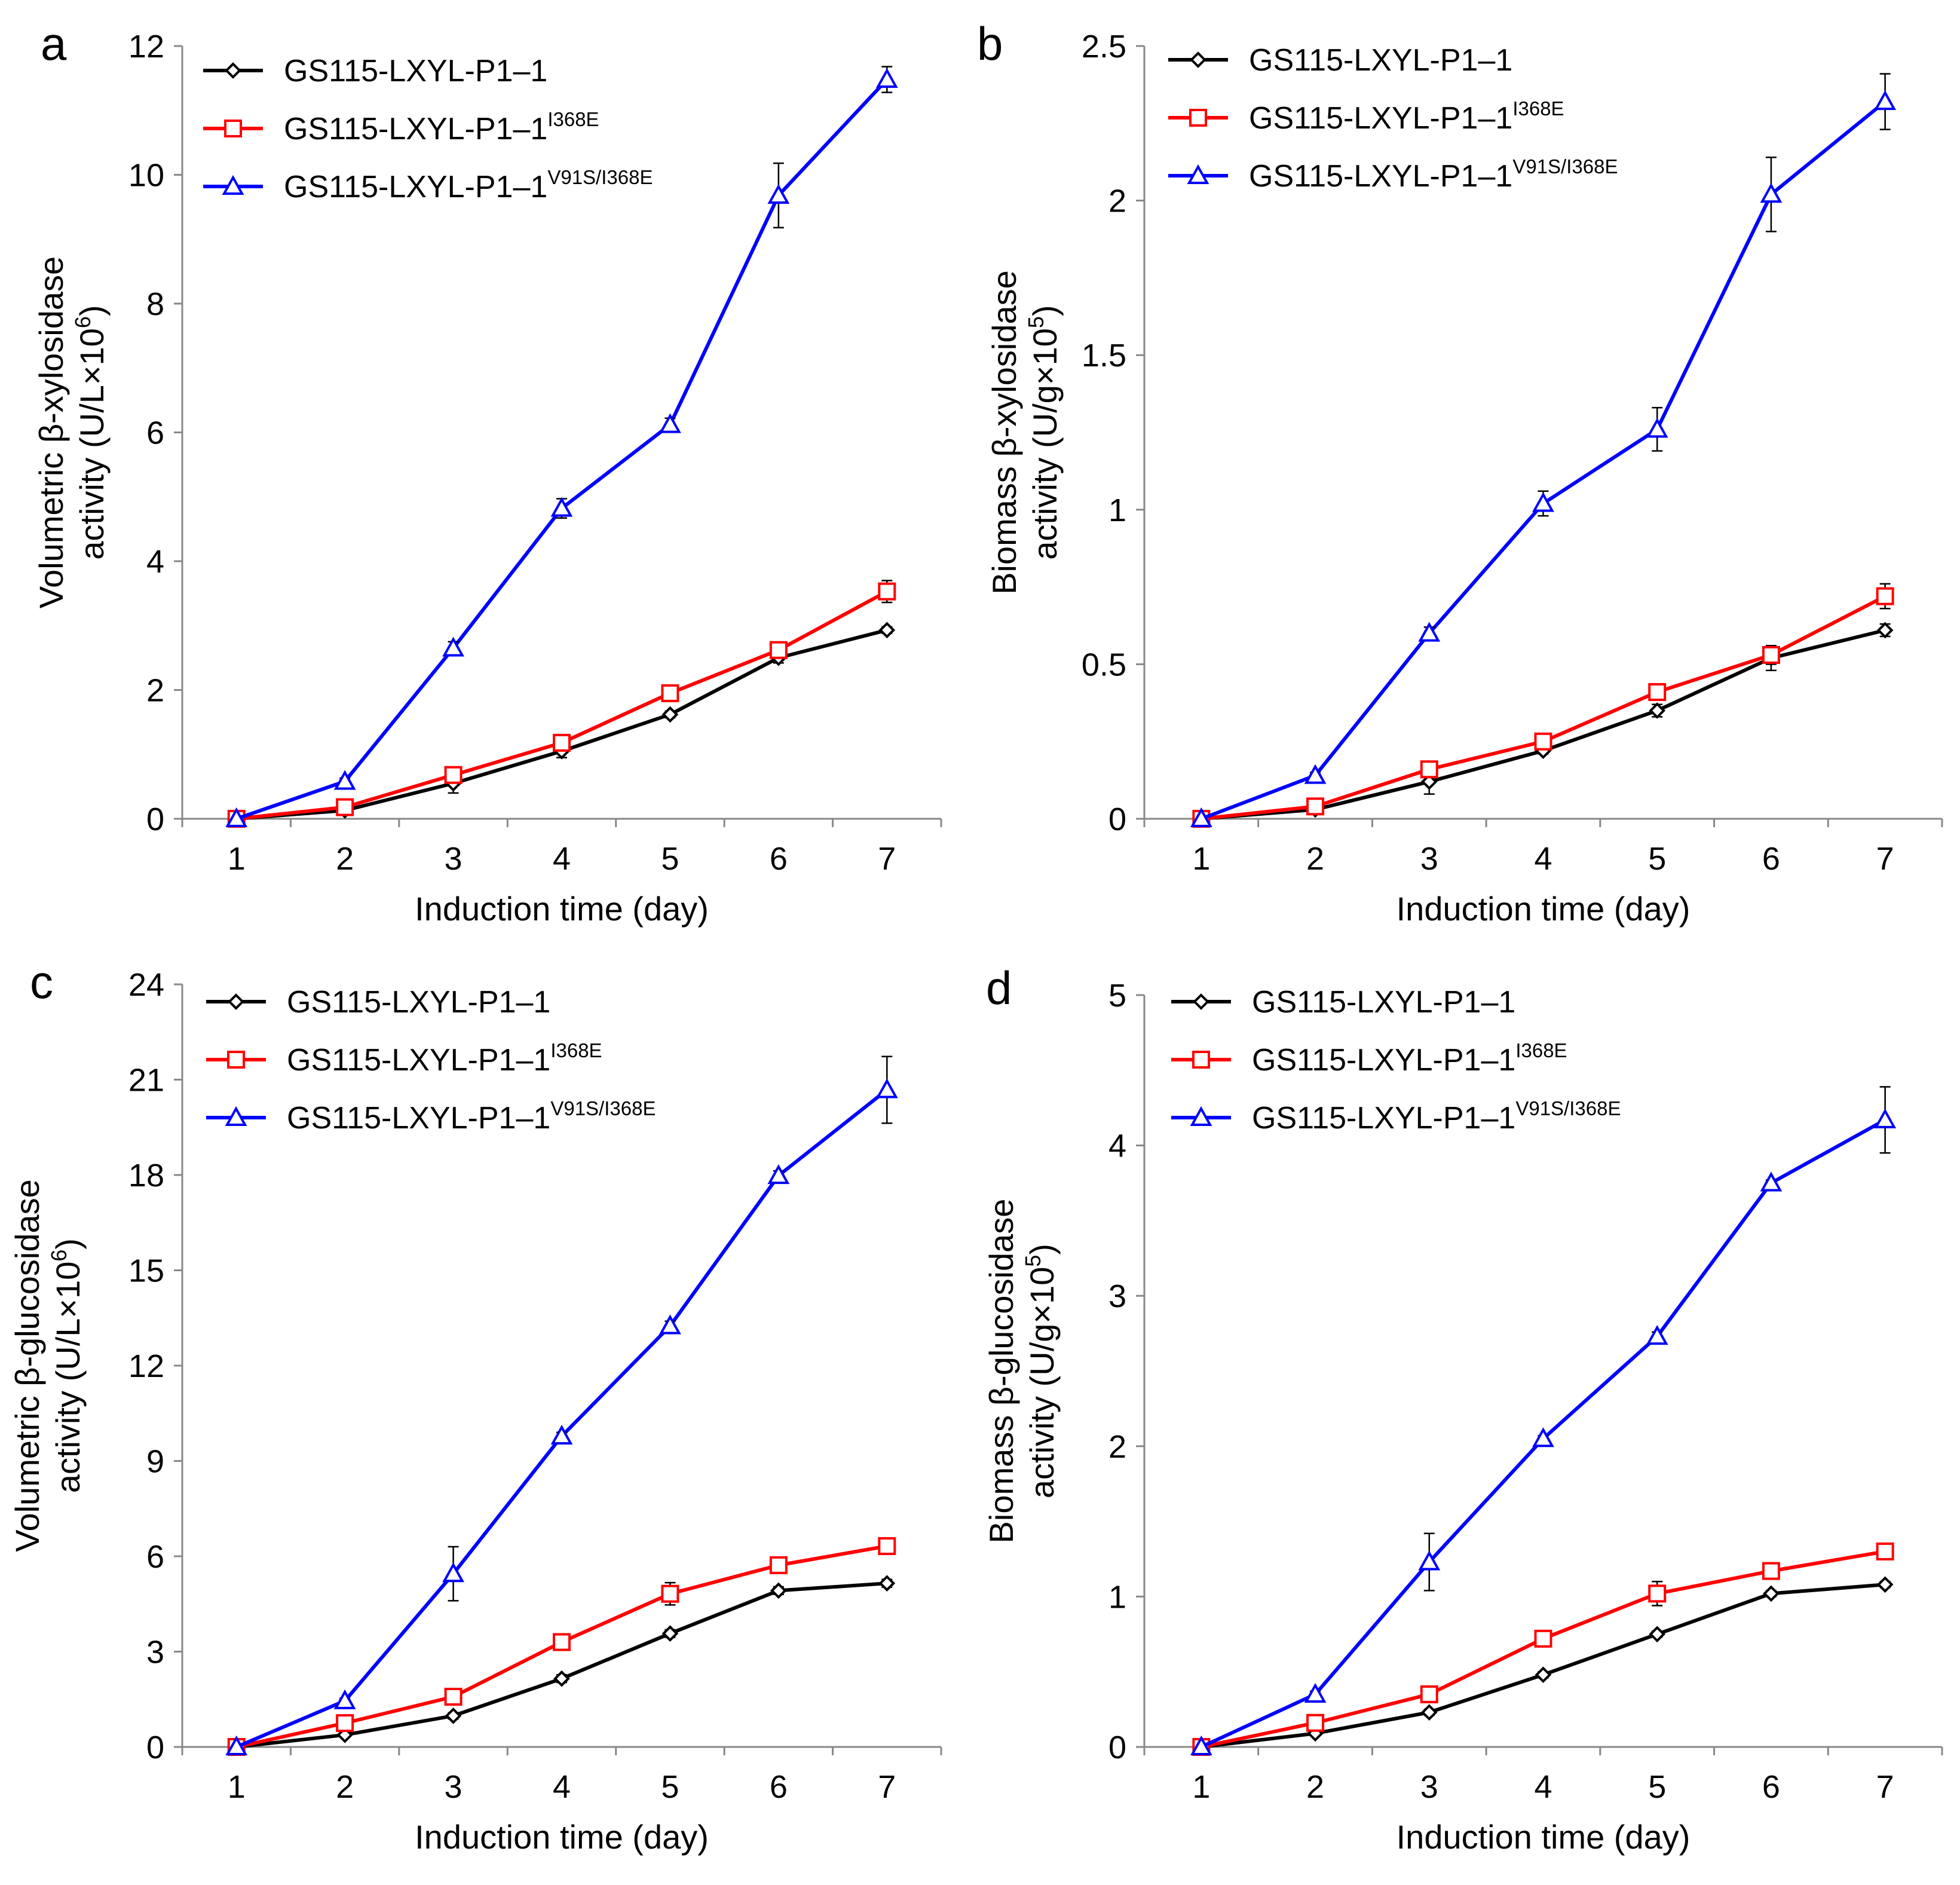 This screenshot has height=1885, width=1960. What do you see at coordinates (1369, 1058) in the screenshot?
I see `legend-item-2: GS115-LXYL-P1–1I368E` at bounding box center [1369, 1058].